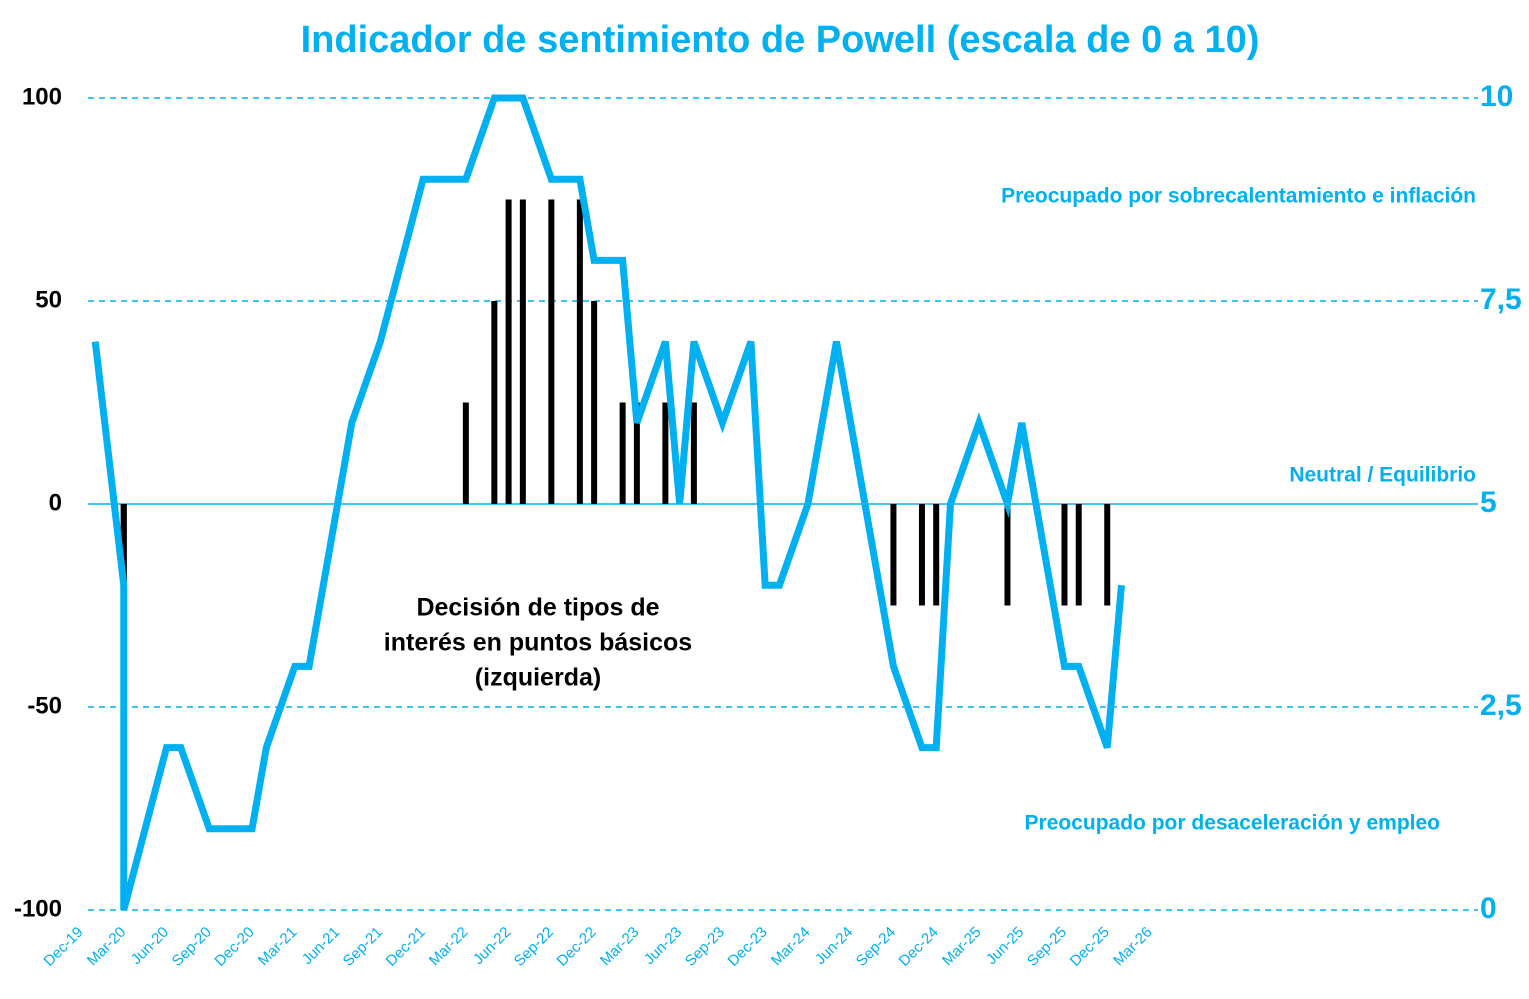  Describe the element at coordinates (107, 947) in the screenshot. I see `x-tick-label: Mar-20` at that location.